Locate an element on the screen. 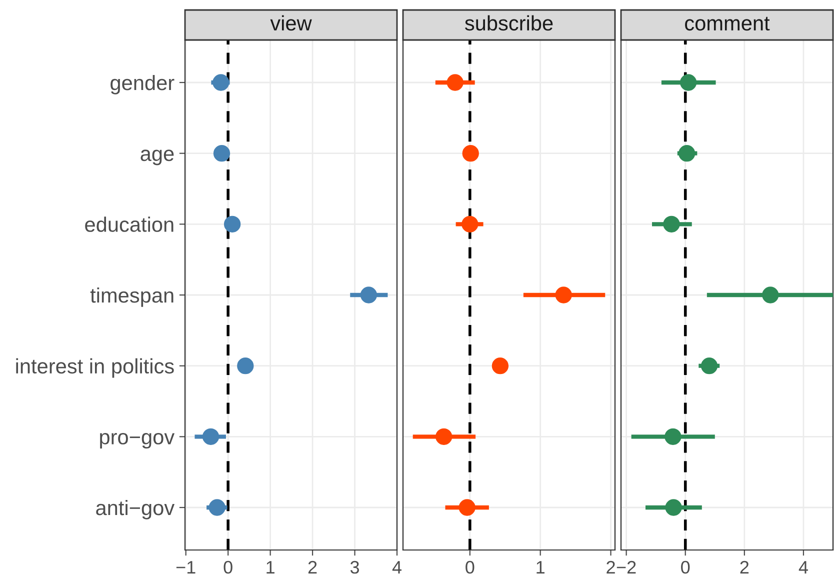 This screenshot has height=580, width=834. y-tick-label: pro−gov is located at coordinates (137, 441).